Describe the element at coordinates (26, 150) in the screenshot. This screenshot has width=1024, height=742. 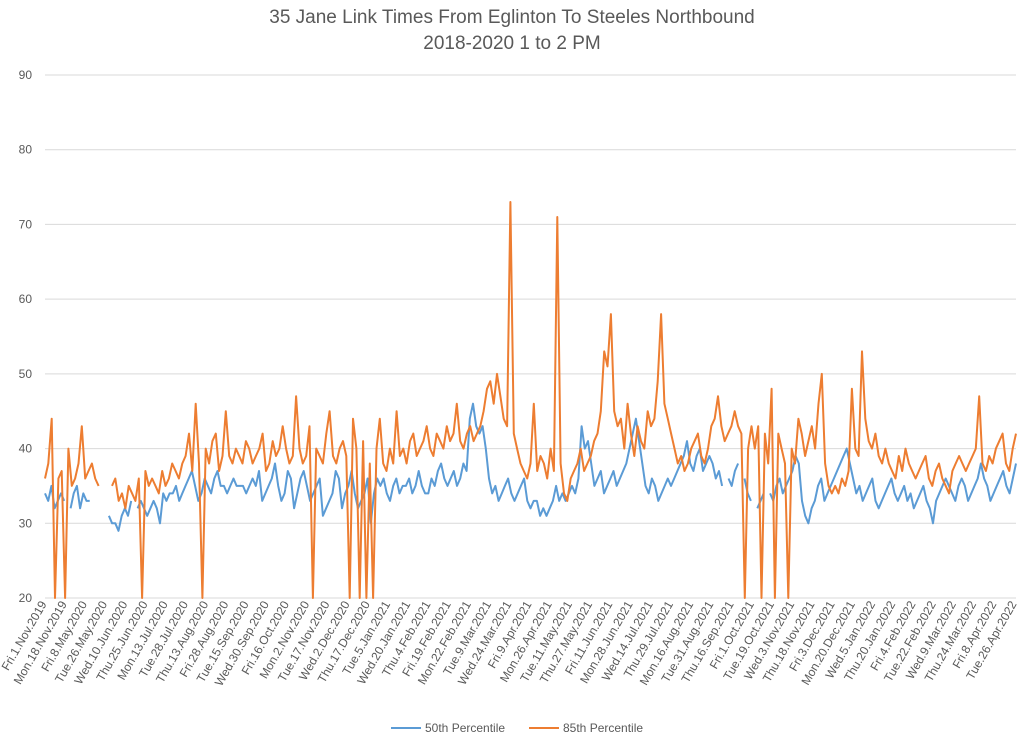
I see `y-tick-label: 80` at that location.